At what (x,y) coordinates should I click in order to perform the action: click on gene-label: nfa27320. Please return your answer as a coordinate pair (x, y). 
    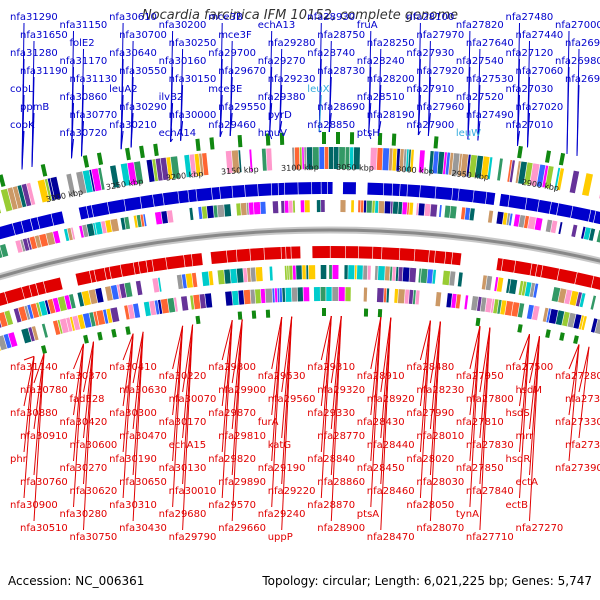
    Looking at the image, I should click on (582, 399).